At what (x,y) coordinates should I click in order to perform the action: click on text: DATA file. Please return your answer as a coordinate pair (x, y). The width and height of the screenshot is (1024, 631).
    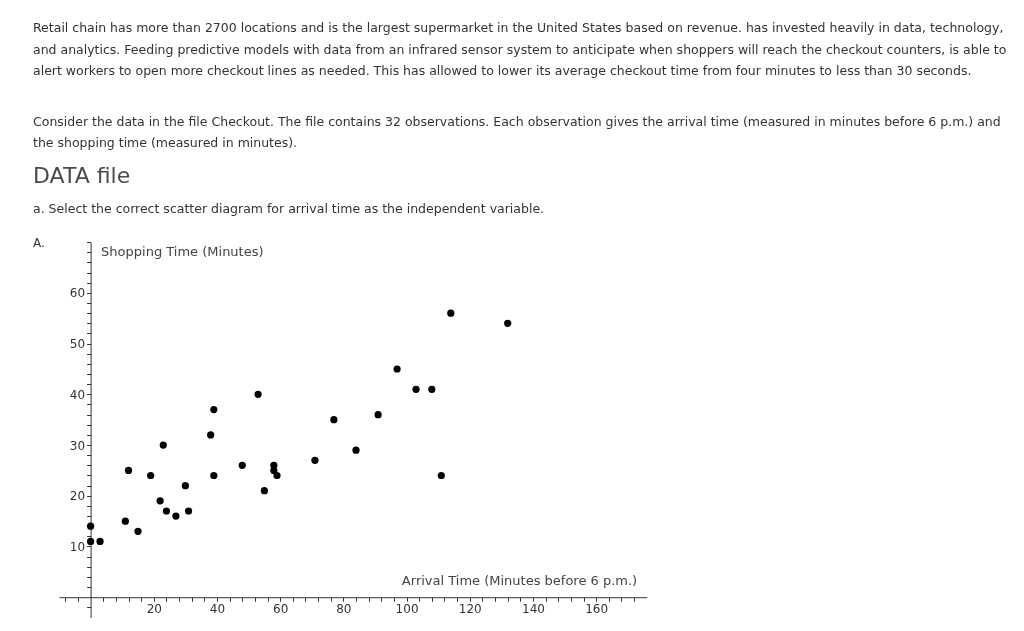
    Looking at the image, I should click on (82, 175).